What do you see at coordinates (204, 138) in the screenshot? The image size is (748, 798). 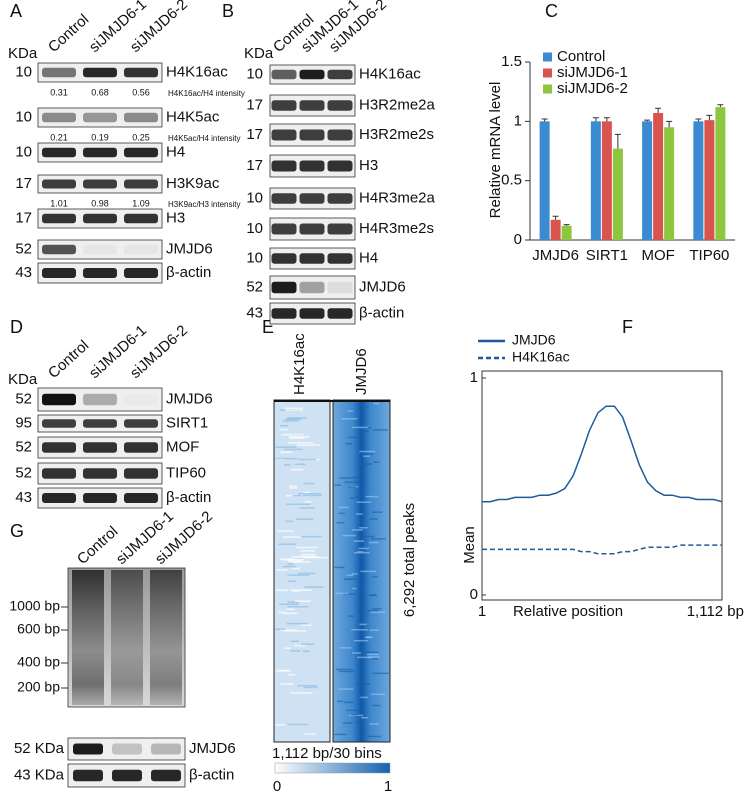 I see `quant-label: H4K5ac/H4 intensity` at bounding box center [204, 138].